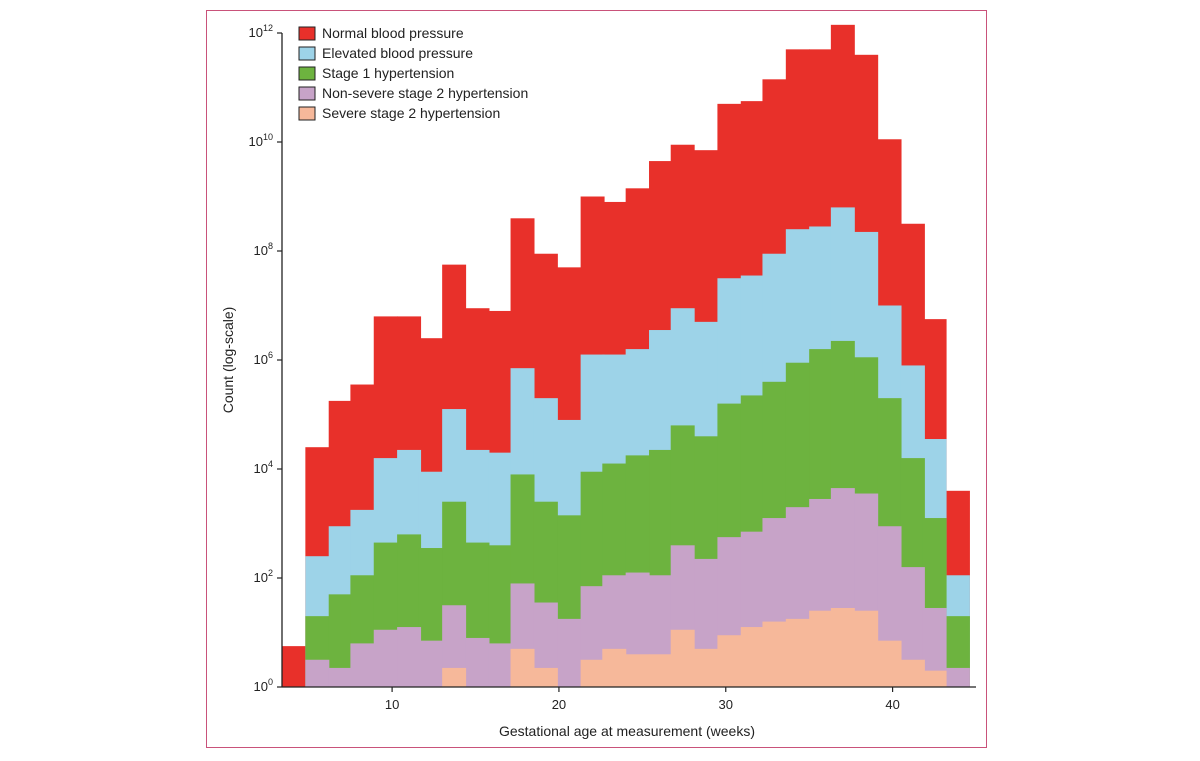 The width and height of the screenshot is (1200, 761). I want to click on bar-series5-bin28, so click(912, 673).